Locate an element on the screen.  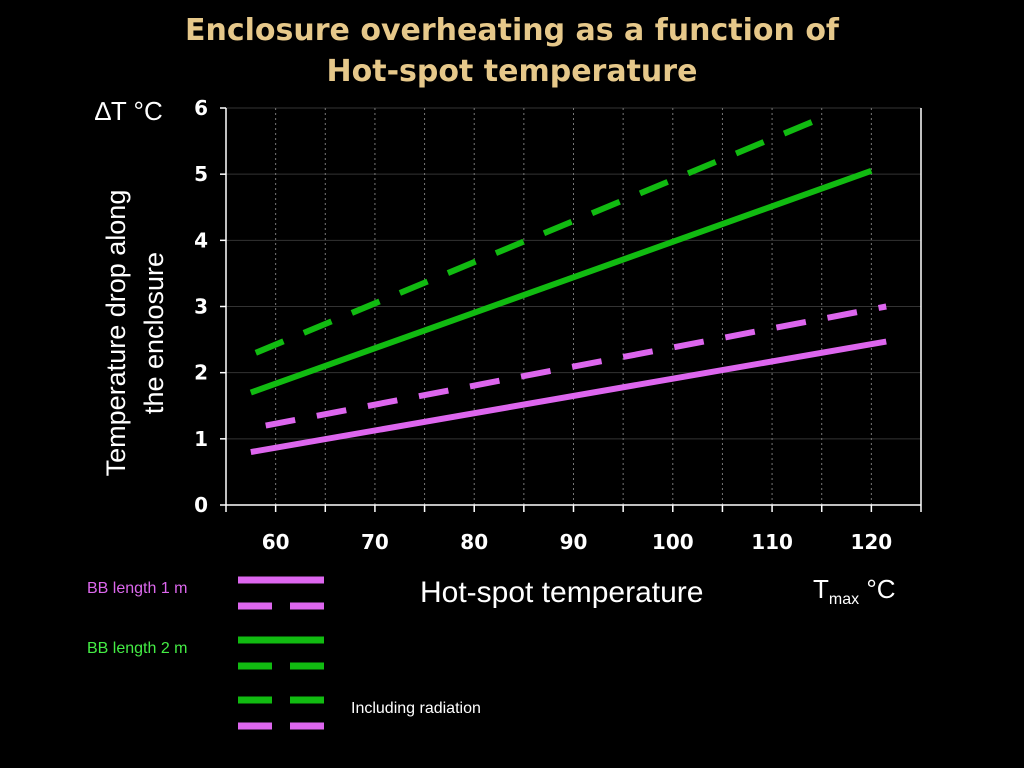
x-tick-label-70: 70 is located at coordinates (375, 542).